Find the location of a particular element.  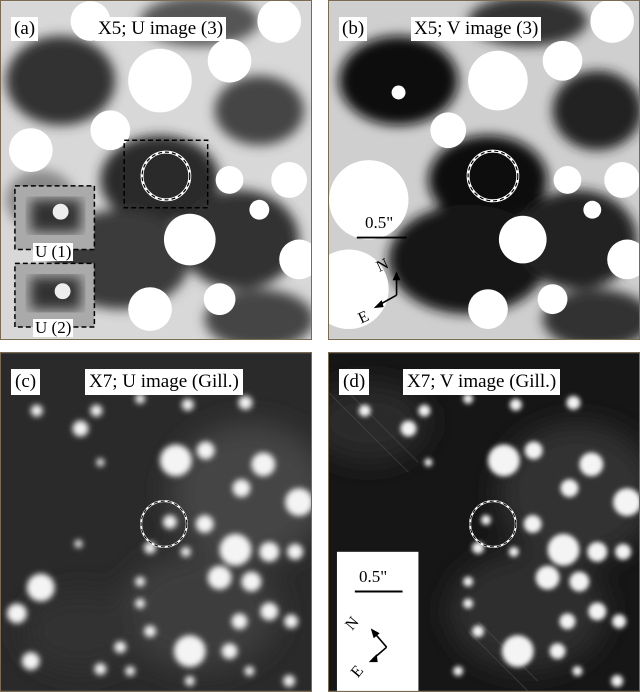

inset-label-u2: U (2) is located at coordinates (53, 327).